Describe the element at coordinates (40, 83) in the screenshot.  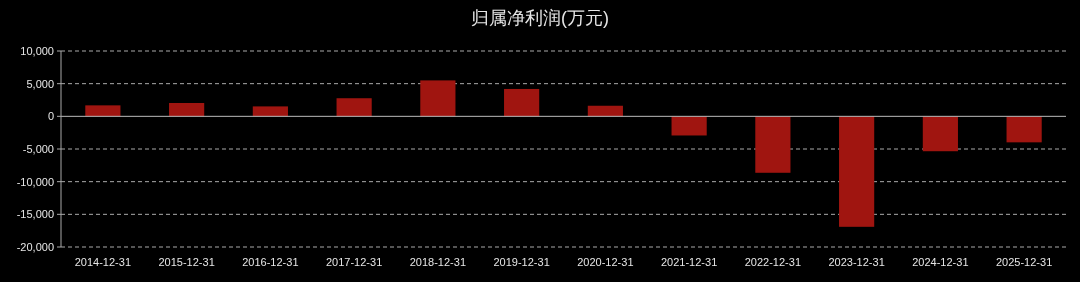
I see `y-tick-label: 5,000` at that location.